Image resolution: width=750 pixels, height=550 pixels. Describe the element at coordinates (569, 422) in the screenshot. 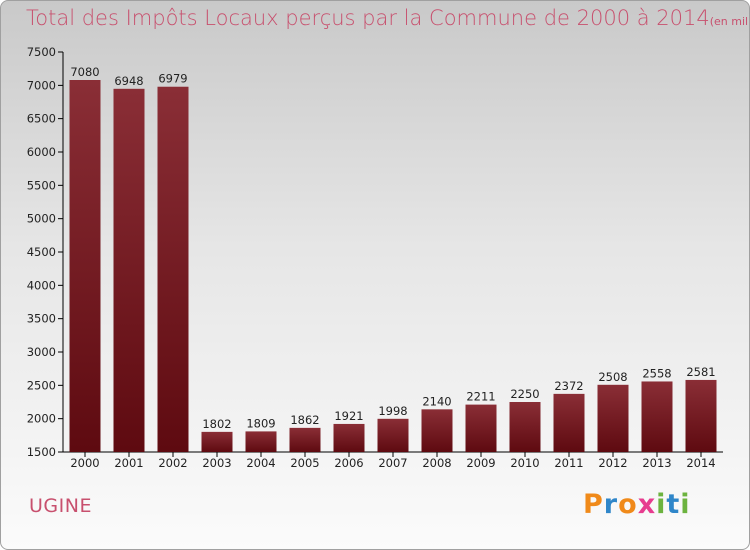

I see `bar-2011` at that location.